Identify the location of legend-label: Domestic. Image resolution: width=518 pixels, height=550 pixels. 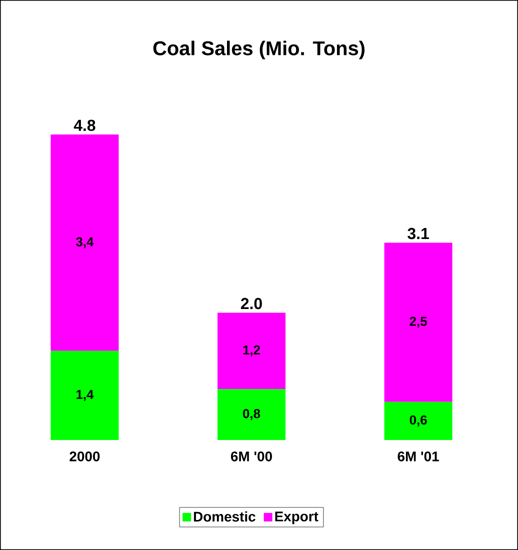
(225, 516).